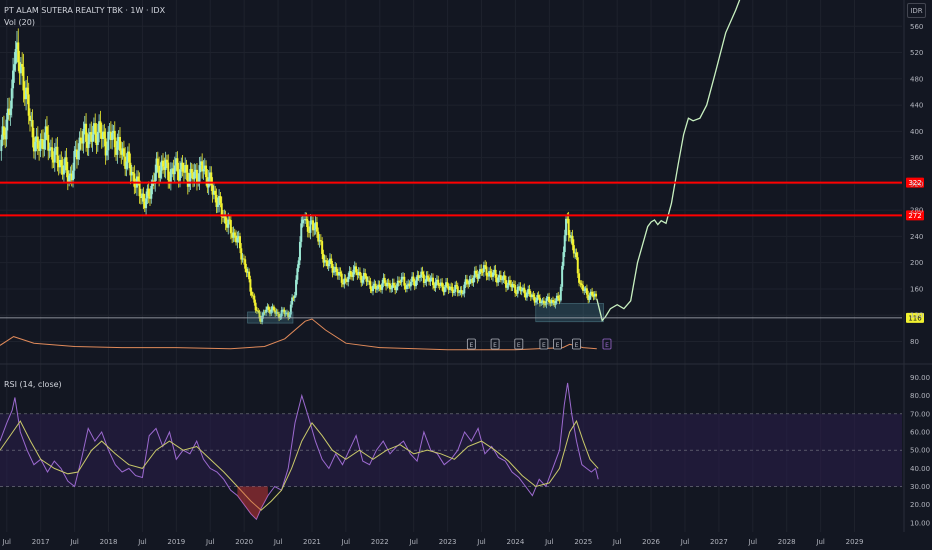 This screenshot has width=932, height=550. What do you see at coordinates (244, 542) in the screenshot?
I see `x-tick-label: 2020` at bounding box center [244, 542].